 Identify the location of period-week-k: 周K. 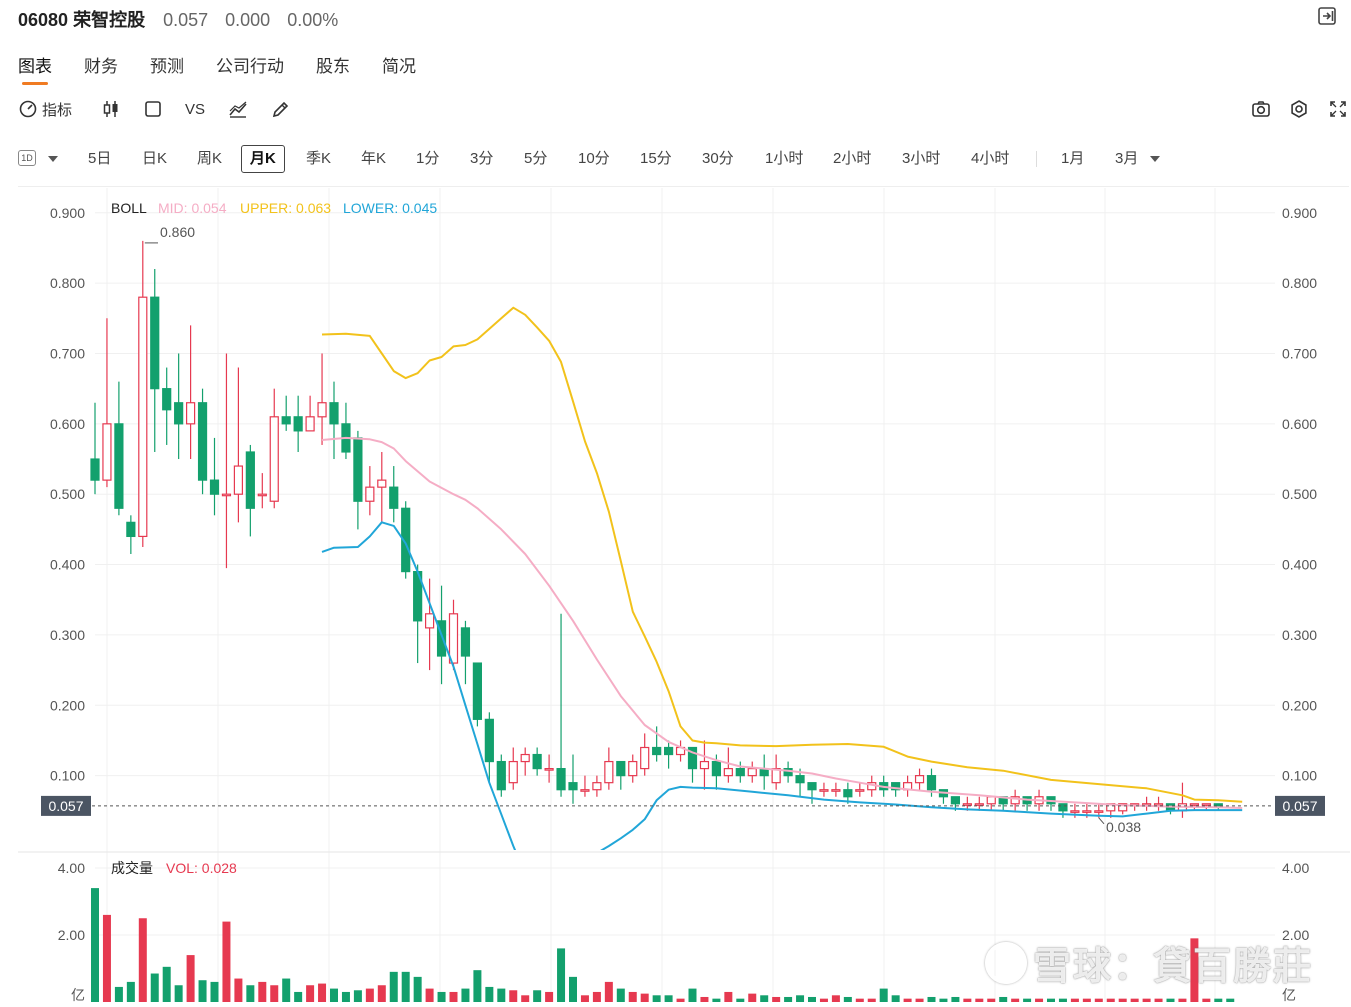
(210, 158).